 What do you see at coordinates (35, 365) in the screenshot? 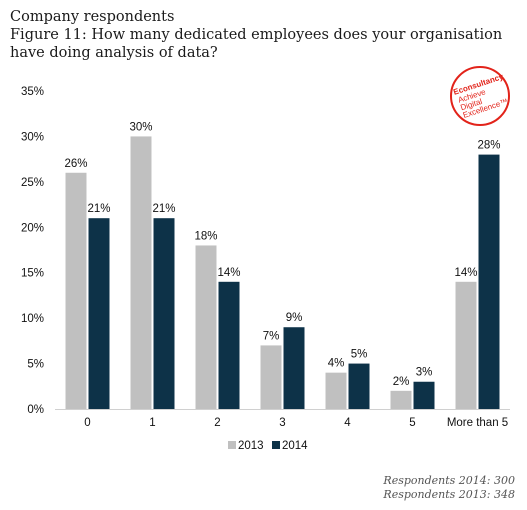
I see `y-tick-label: 5%` at bounding box center [35, 365].